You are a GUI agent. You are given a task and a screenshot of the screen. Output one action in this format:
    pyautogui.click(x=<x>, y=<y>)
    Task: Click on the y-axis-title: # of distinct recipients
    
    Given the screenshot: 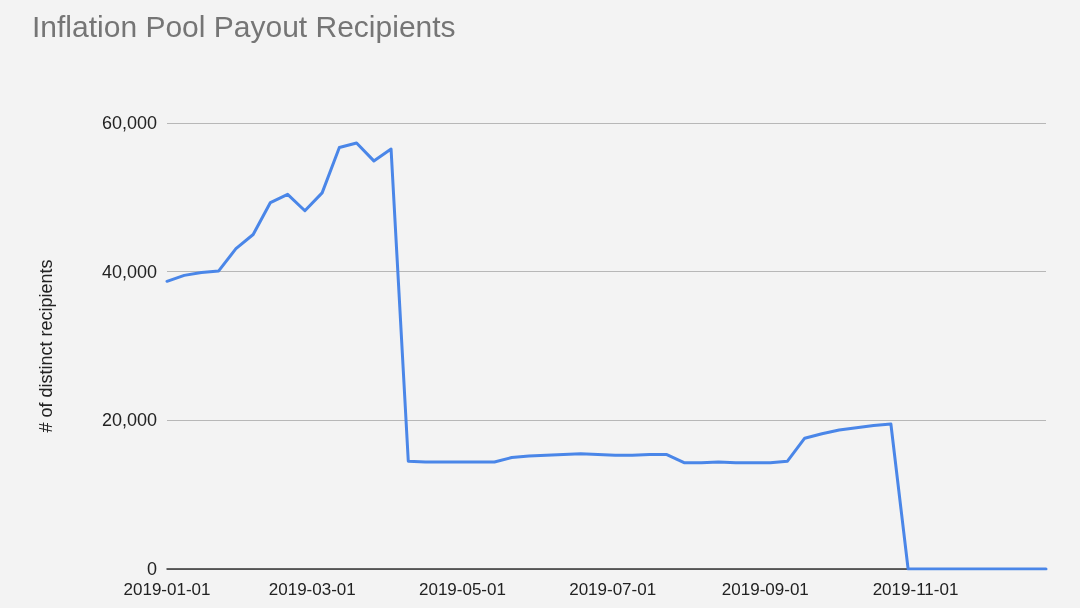 What is the action you would take?
    pyautogui.click(x=46, y=346)
    